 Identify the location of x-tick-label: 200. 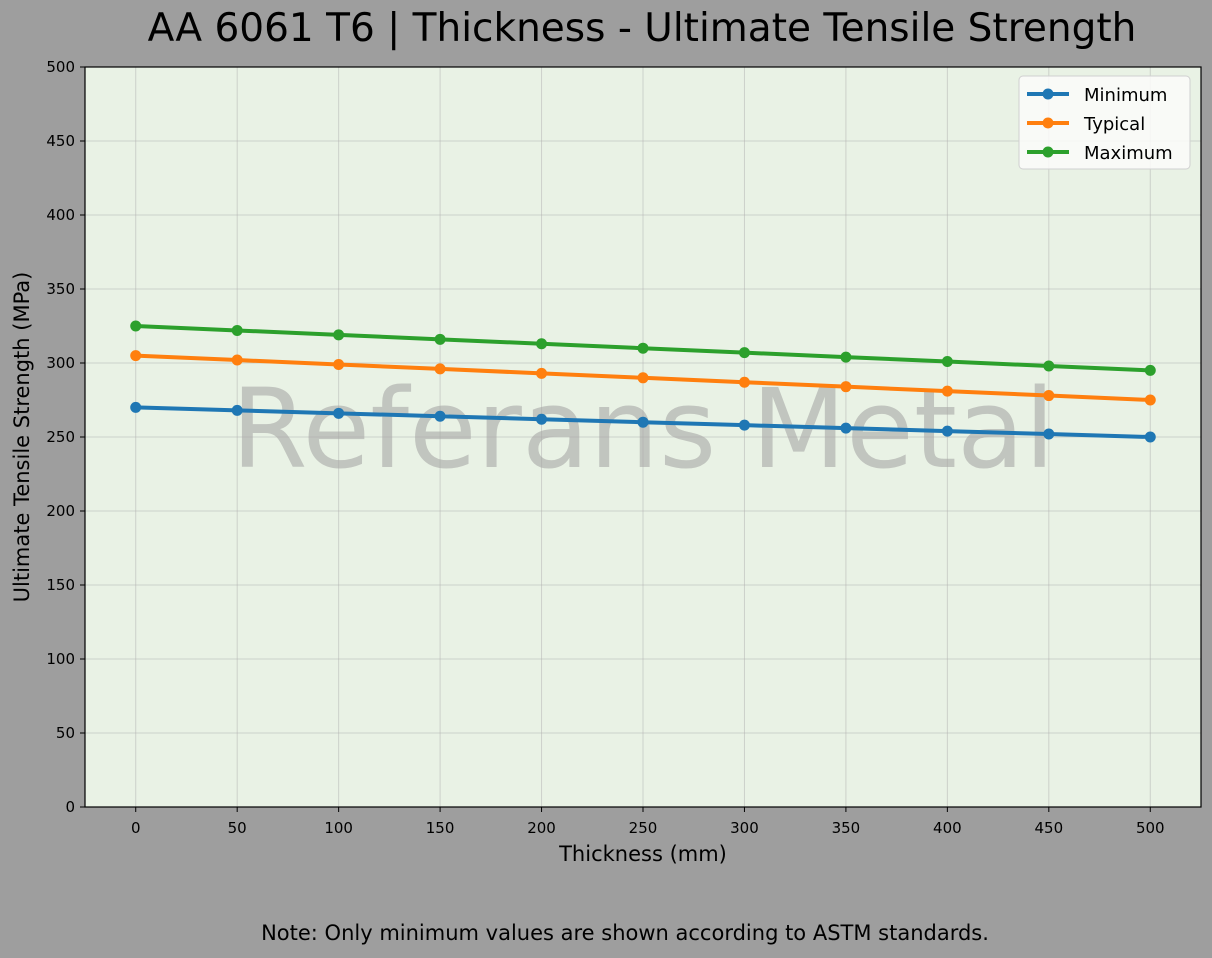
(541, 828).